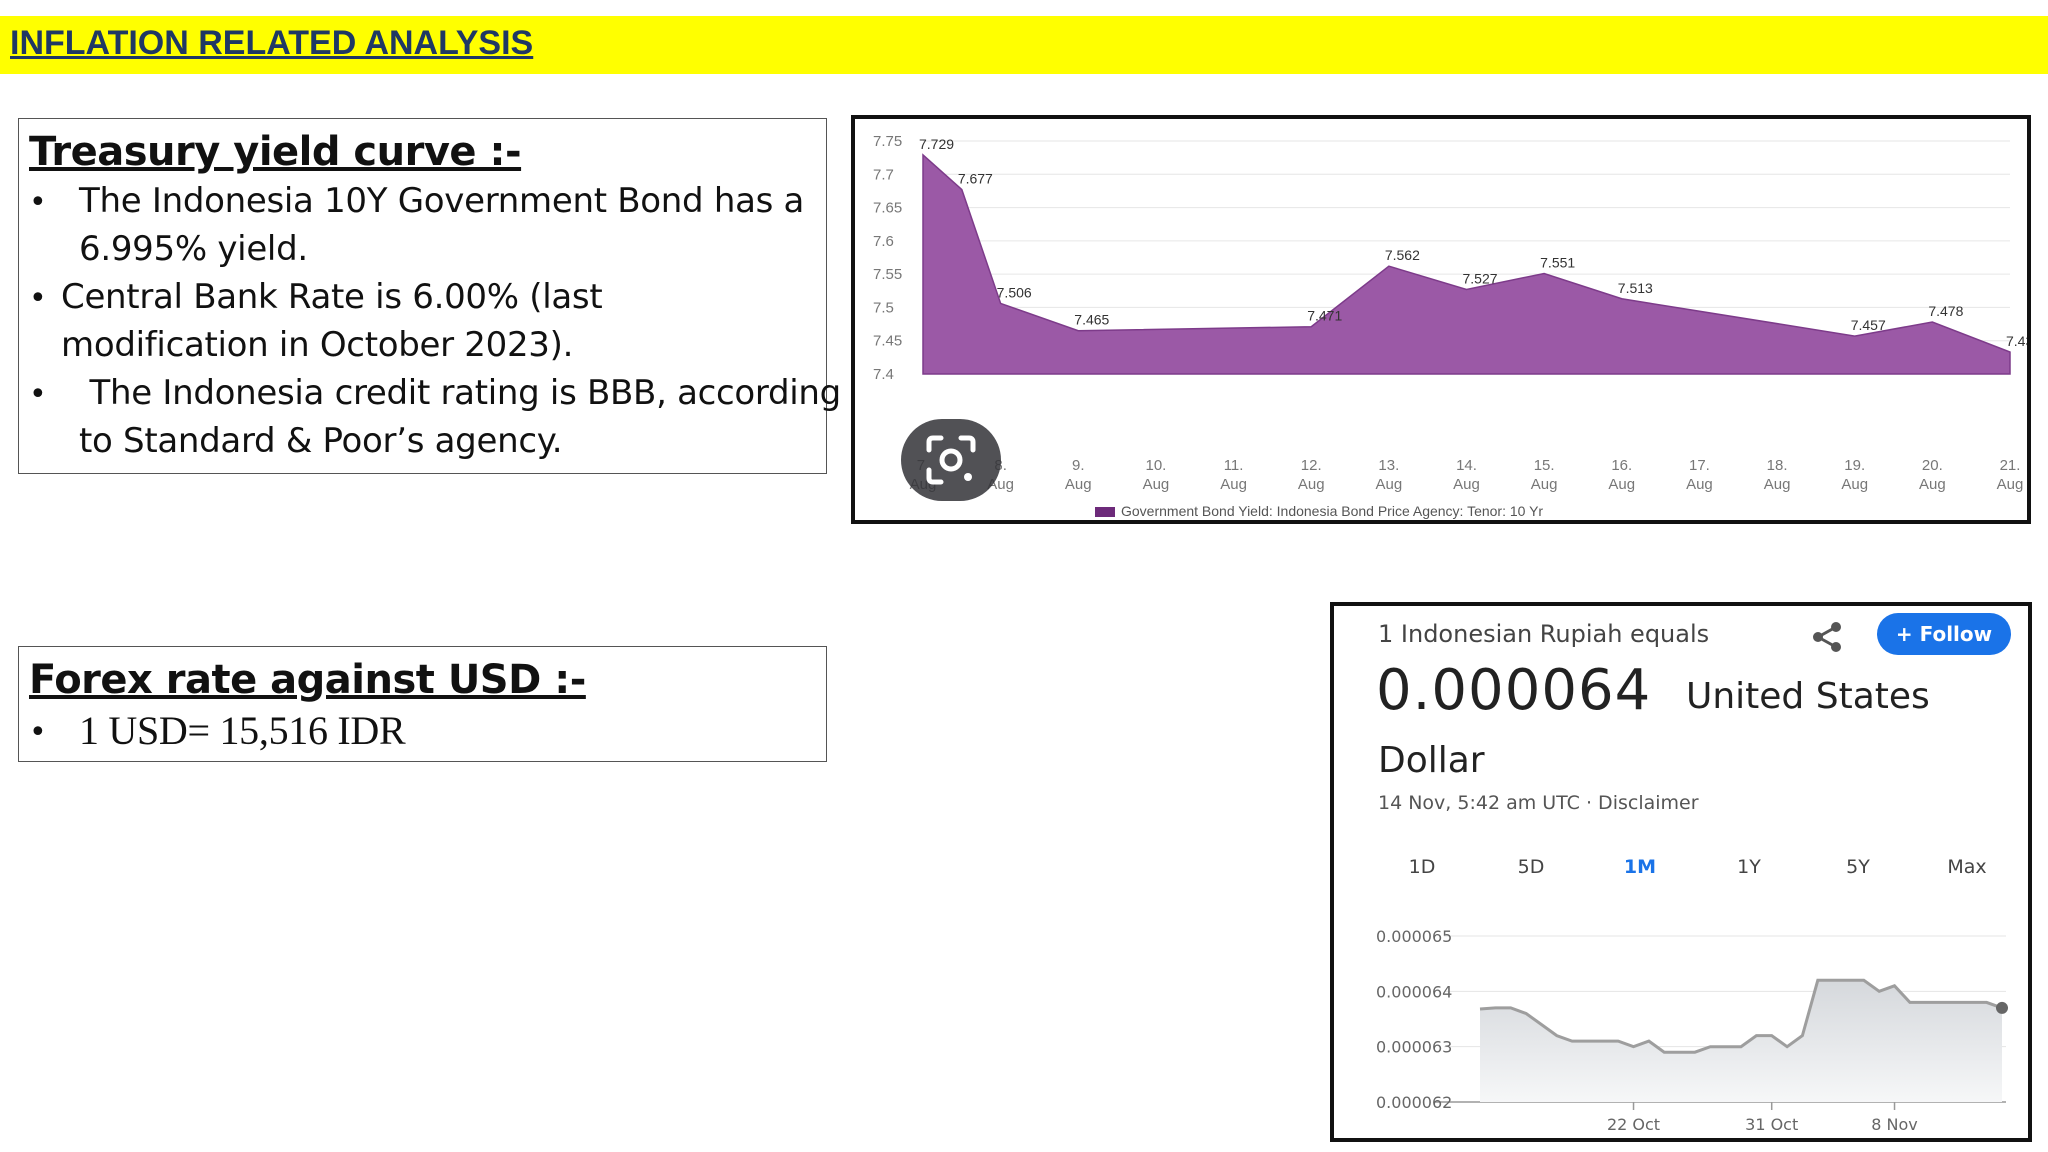 The height and width of the screenshot is (1152, 2048). Describe the element at coordinates (1741, 1016) in the screenshot. I see `fx-series-line` at that location.